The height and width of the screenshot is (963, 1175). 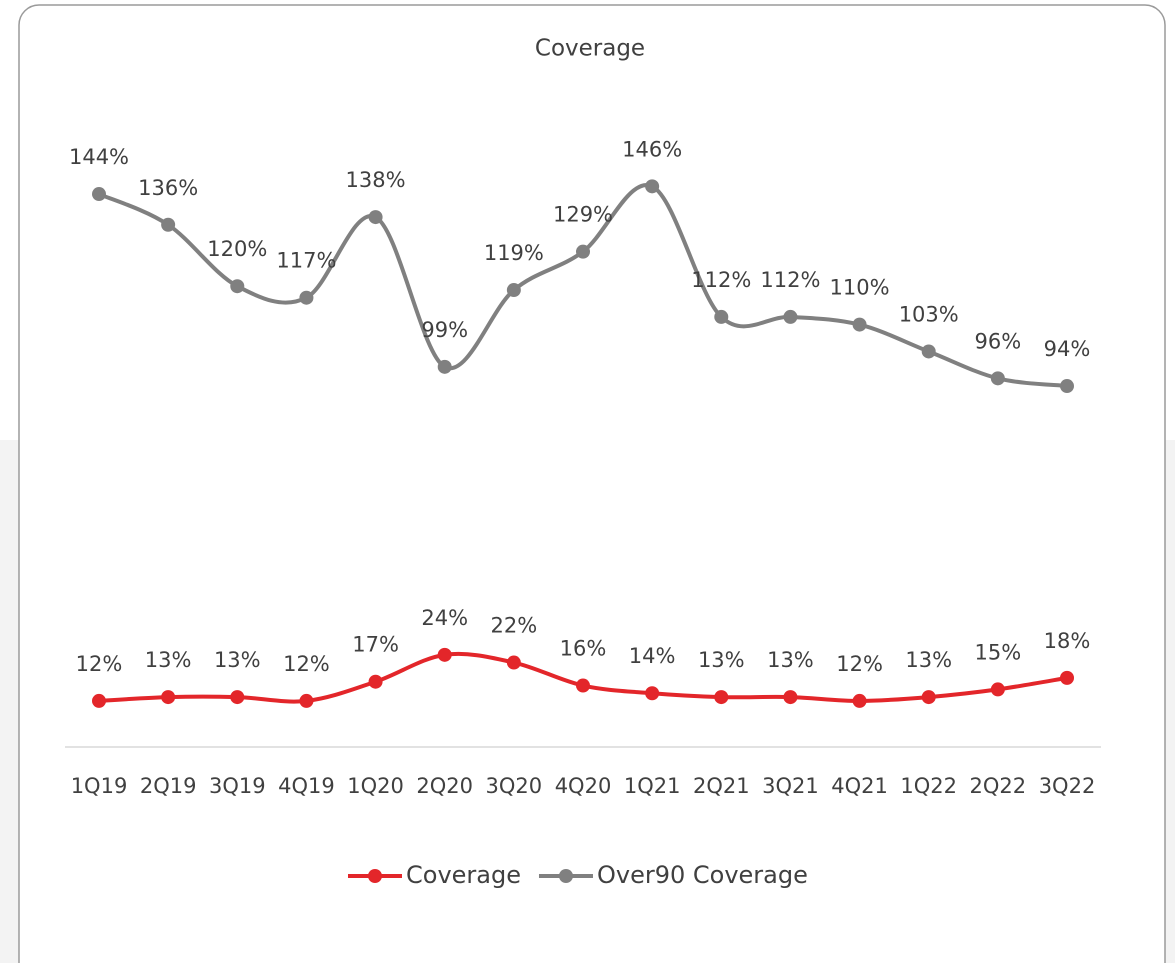 I want to click on data-label: 96%, so click(x=998, y=341).